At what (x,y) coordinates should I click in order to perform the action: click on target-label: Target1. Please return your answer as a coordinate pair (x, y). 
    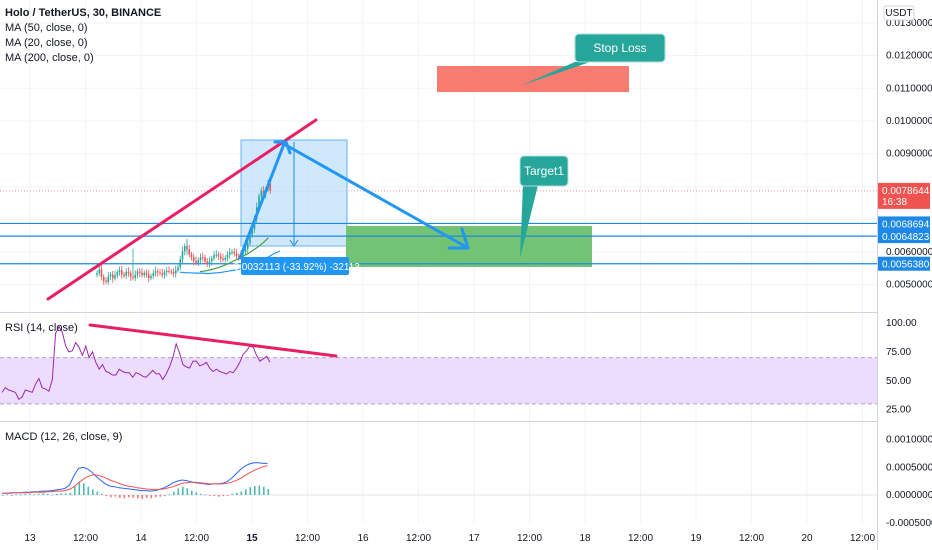
    Looking at the image, I should click on (544, 171).